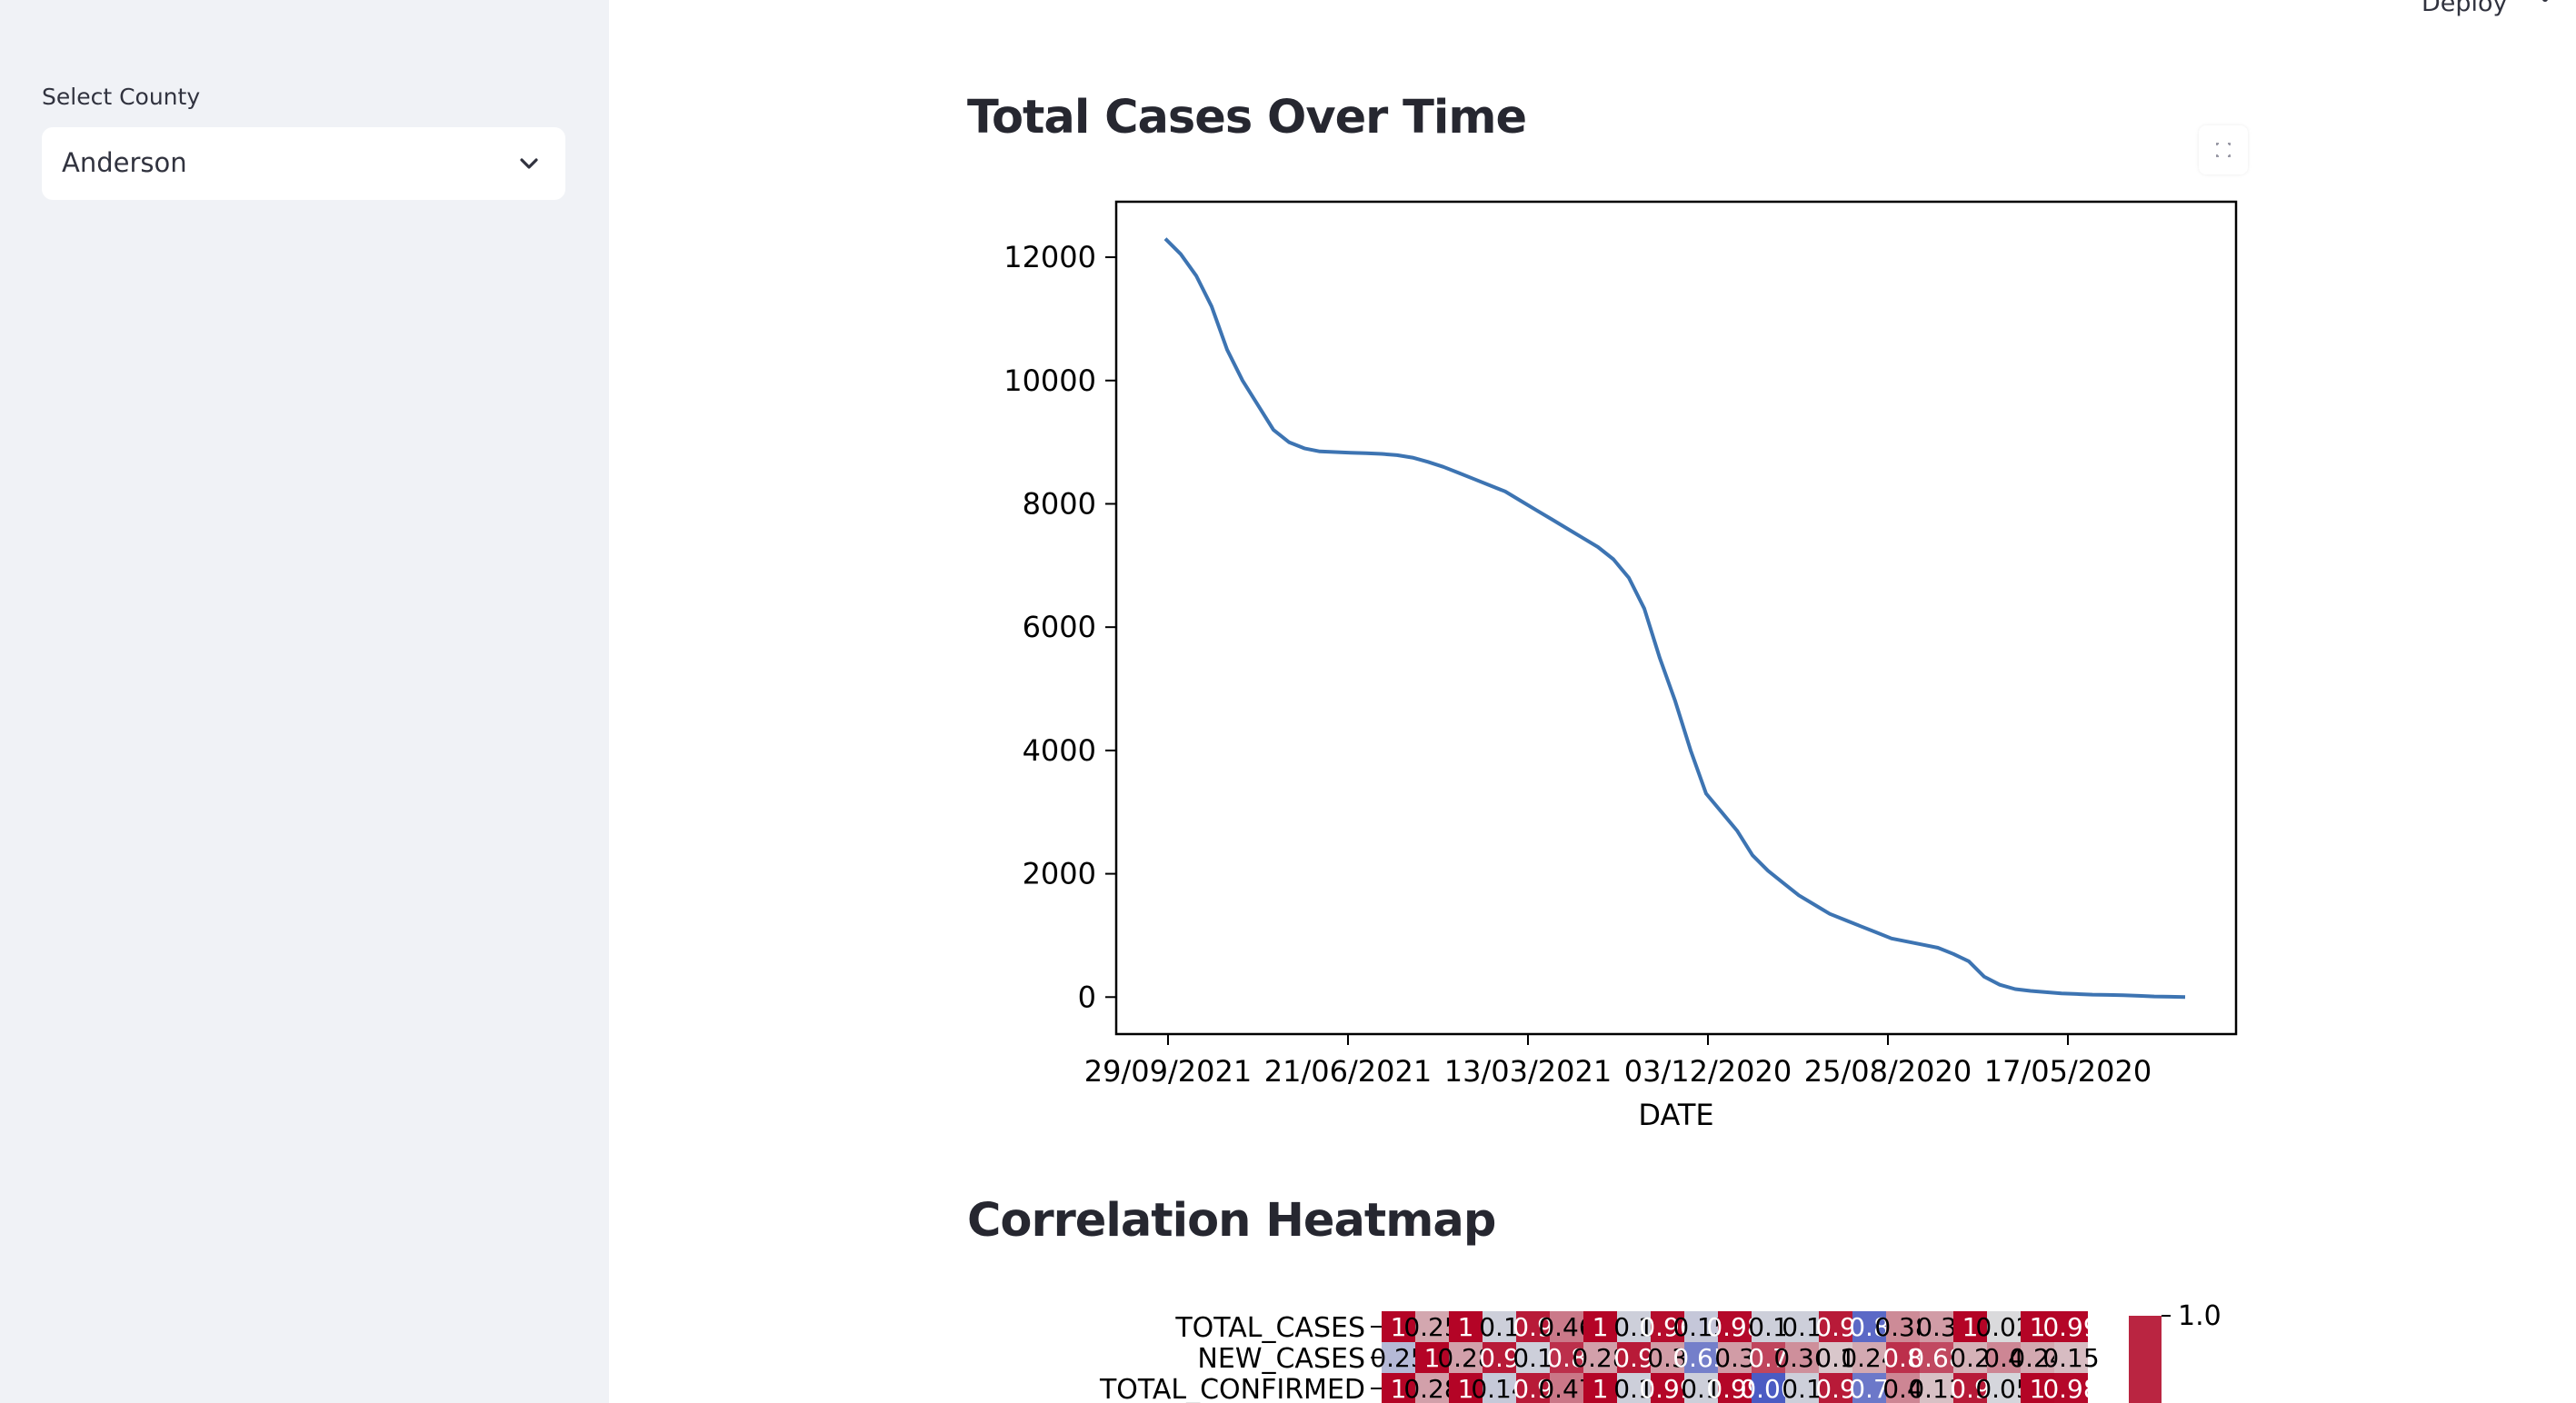 This screenshot has width=2576, height=1403. Describe the element at coordinates (2545, 7) in the screenshot. I see `kebab-menu-icon` at that location.